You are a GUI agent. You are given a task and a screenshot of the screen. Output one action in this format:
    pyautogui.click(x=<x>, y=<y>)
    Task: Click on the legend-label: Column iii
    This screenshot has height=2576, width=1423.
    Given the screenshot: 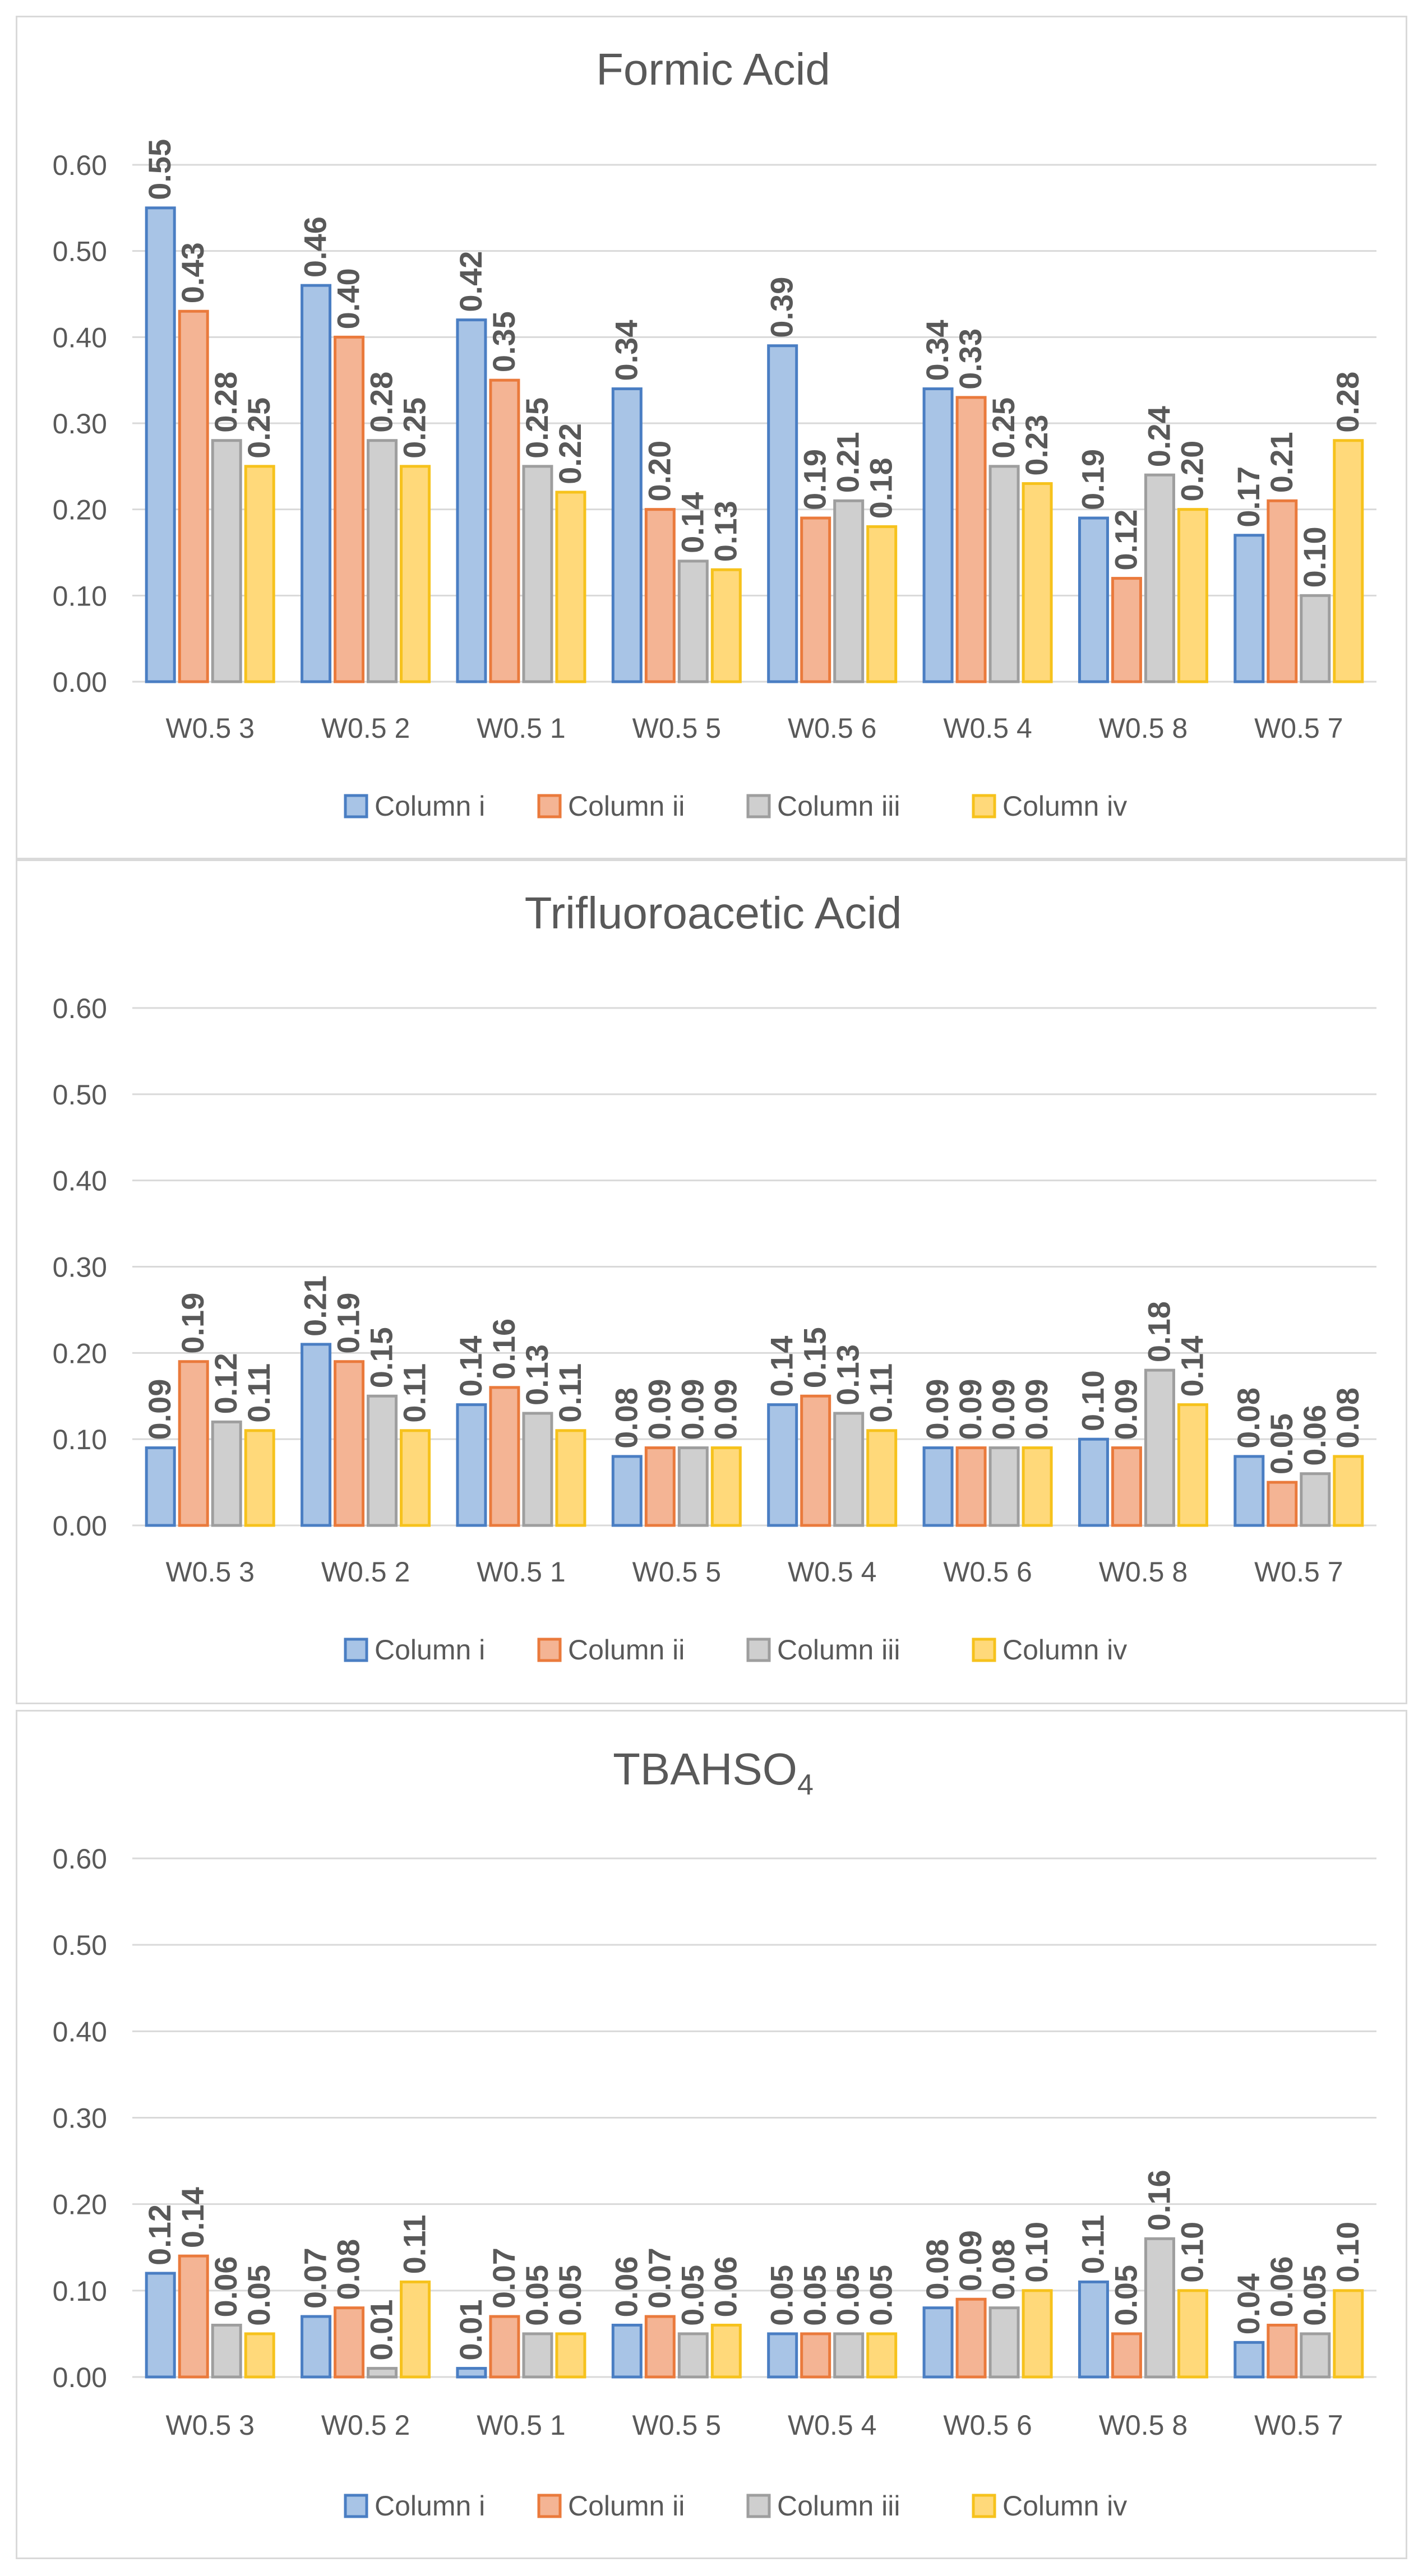 What is the action you would take?
    pyautogui.click(x=838, y=2506)
    